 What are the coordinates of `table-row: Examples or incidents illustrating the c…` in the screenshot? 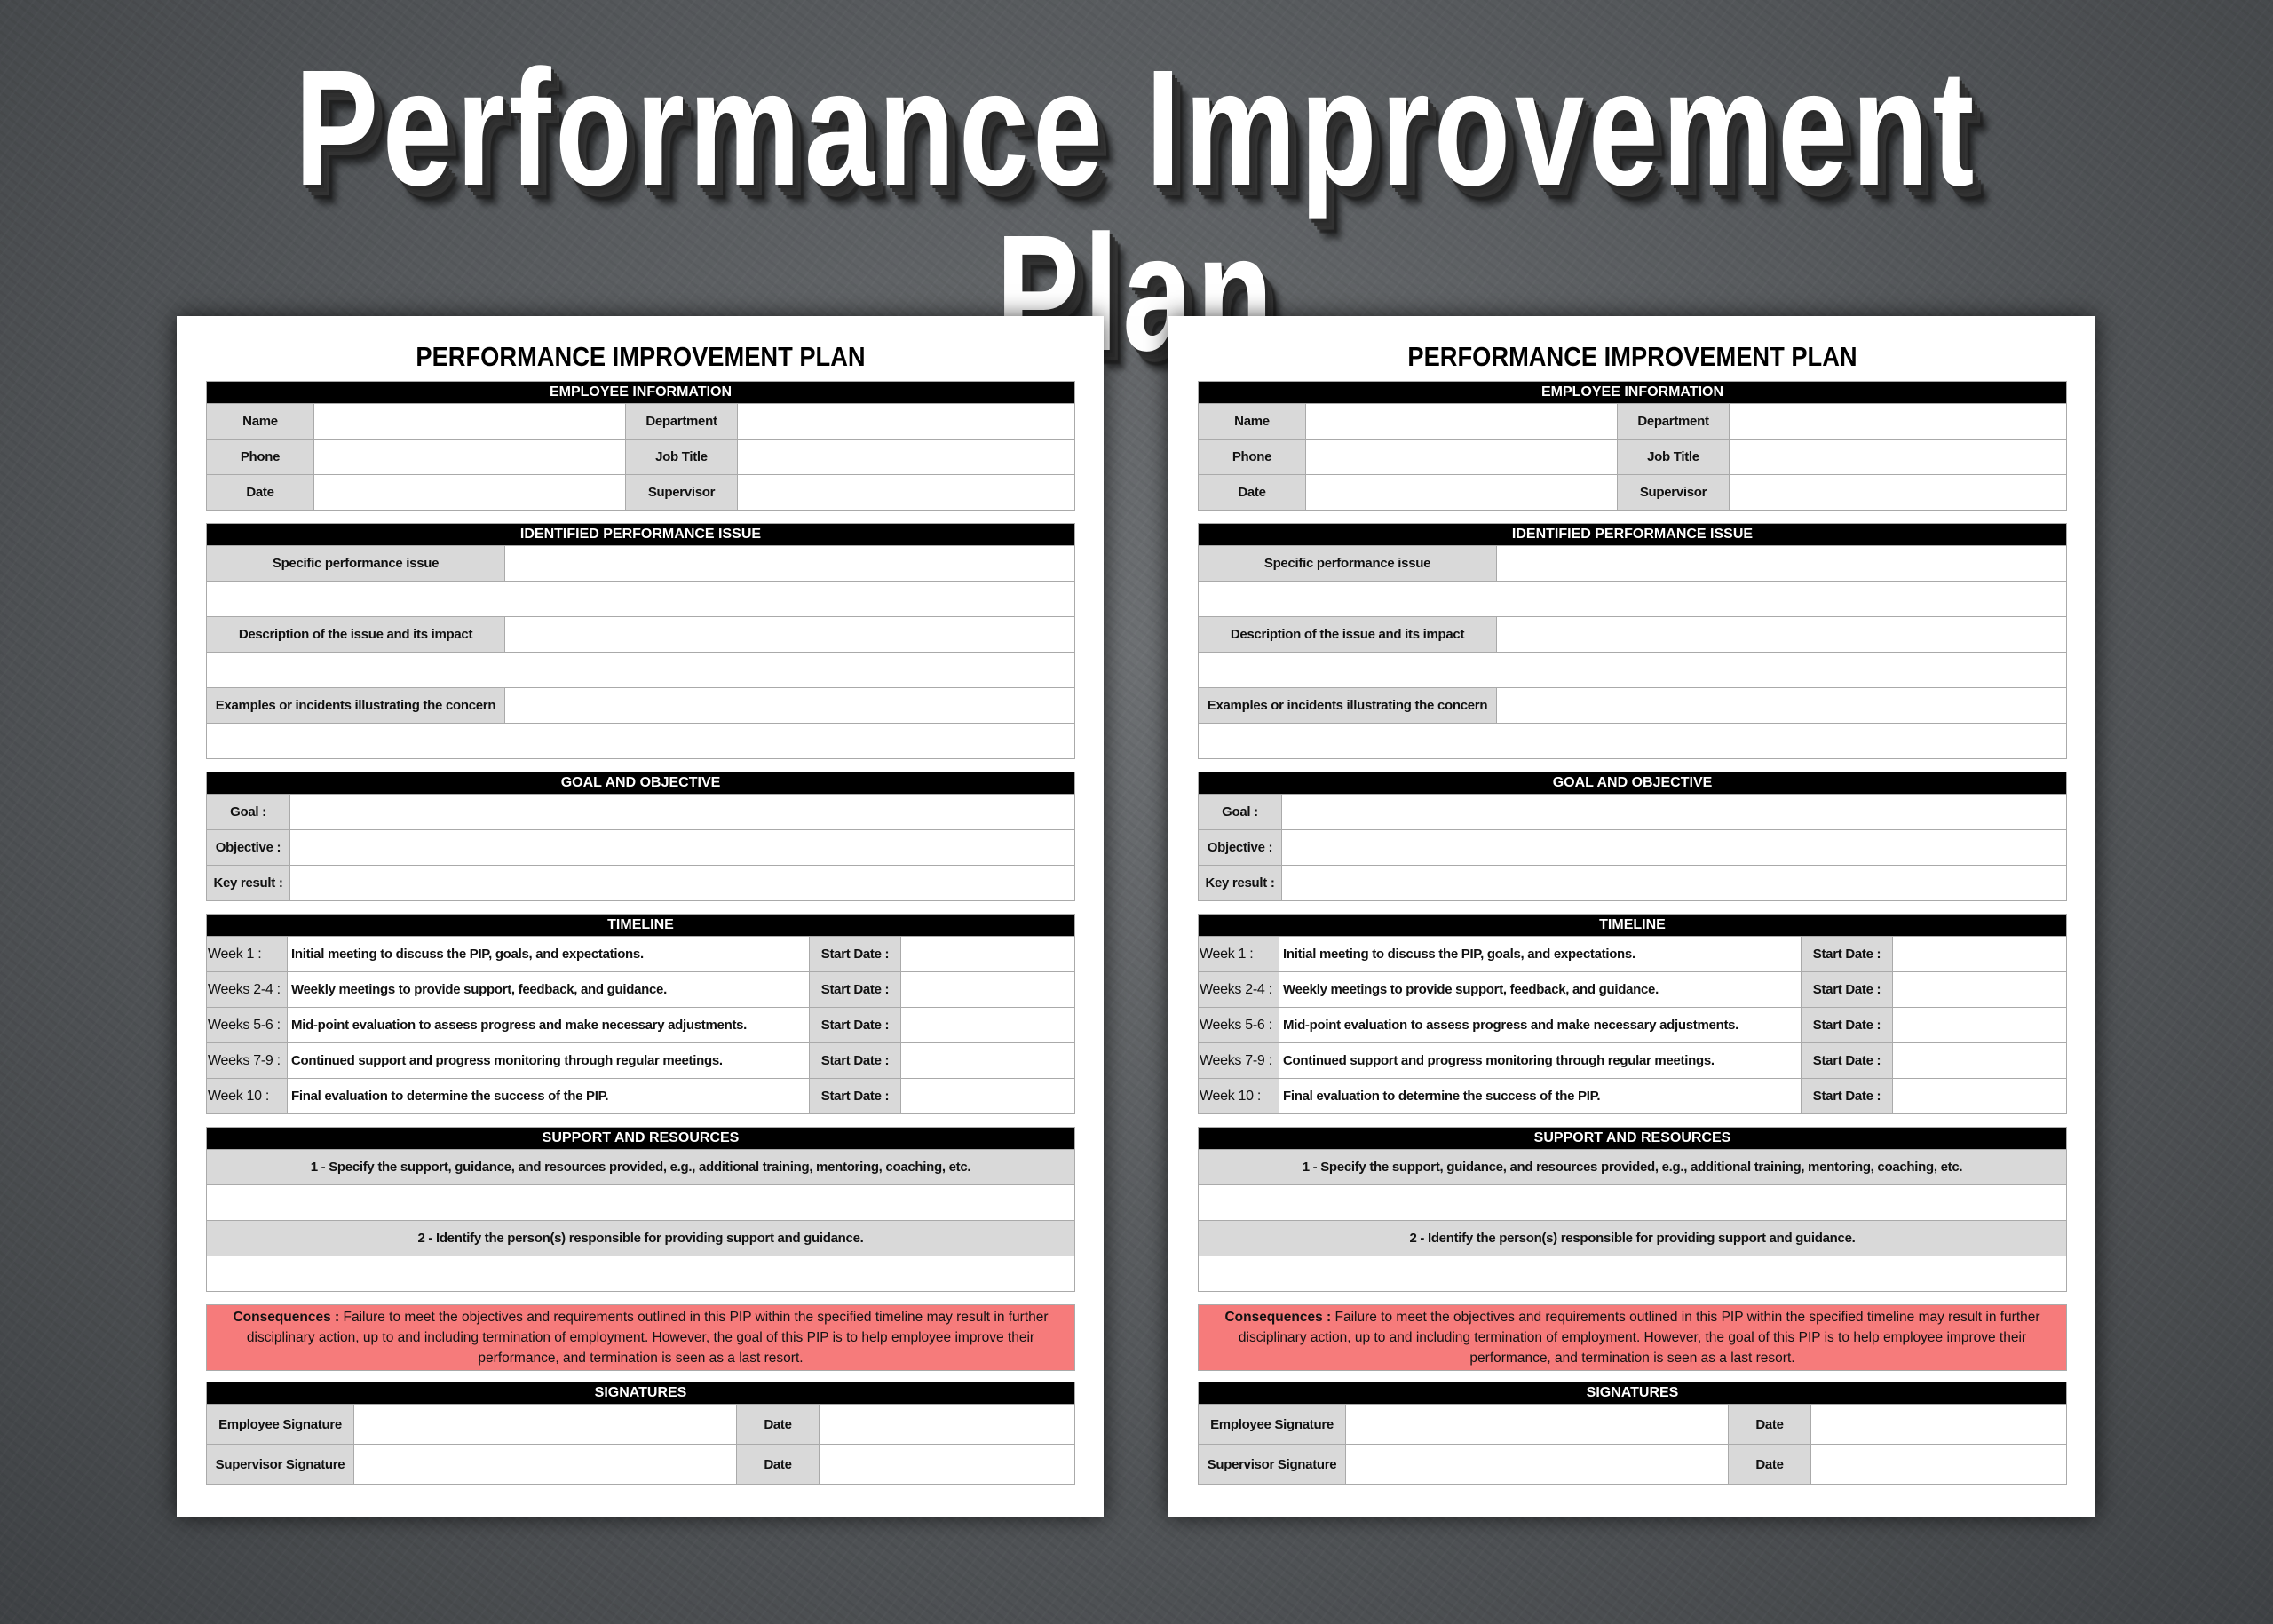 It's located at (1632, 705).